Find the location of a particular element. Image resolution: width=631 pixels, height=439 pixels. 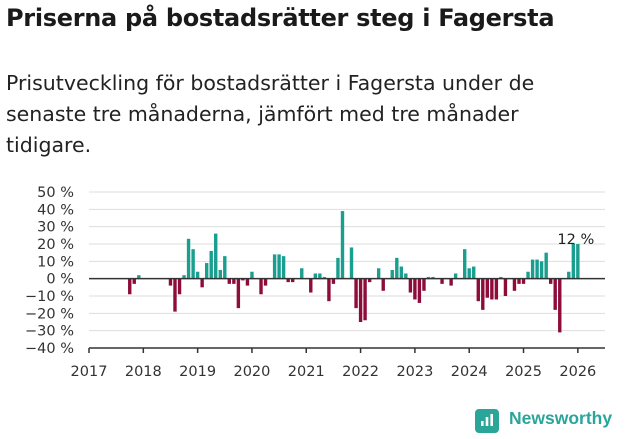

y-tick-label: 50 % is located at coordinates (55, 193).